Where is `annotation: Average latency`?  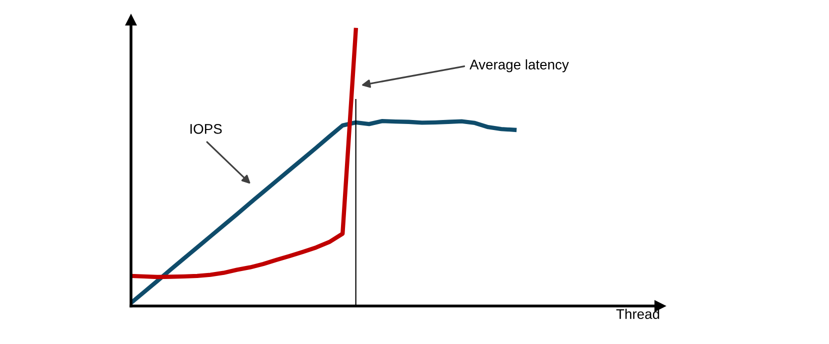 annotation: Average latency is located at coordinates (519, 65).